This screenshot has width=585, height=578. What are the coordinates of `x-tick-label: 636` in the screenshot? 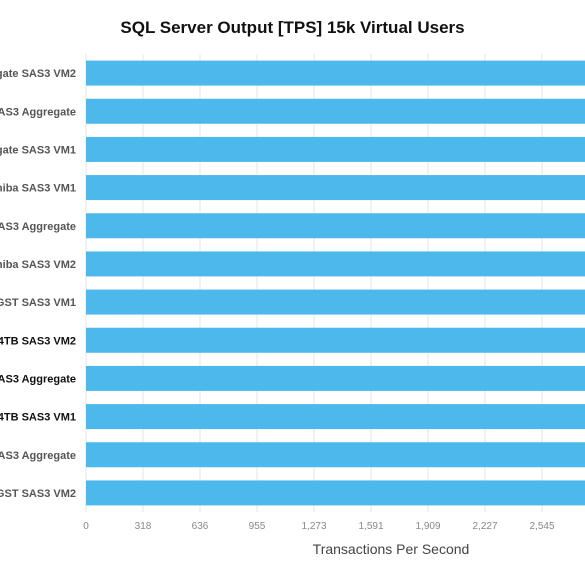 It's located at (200, 526).